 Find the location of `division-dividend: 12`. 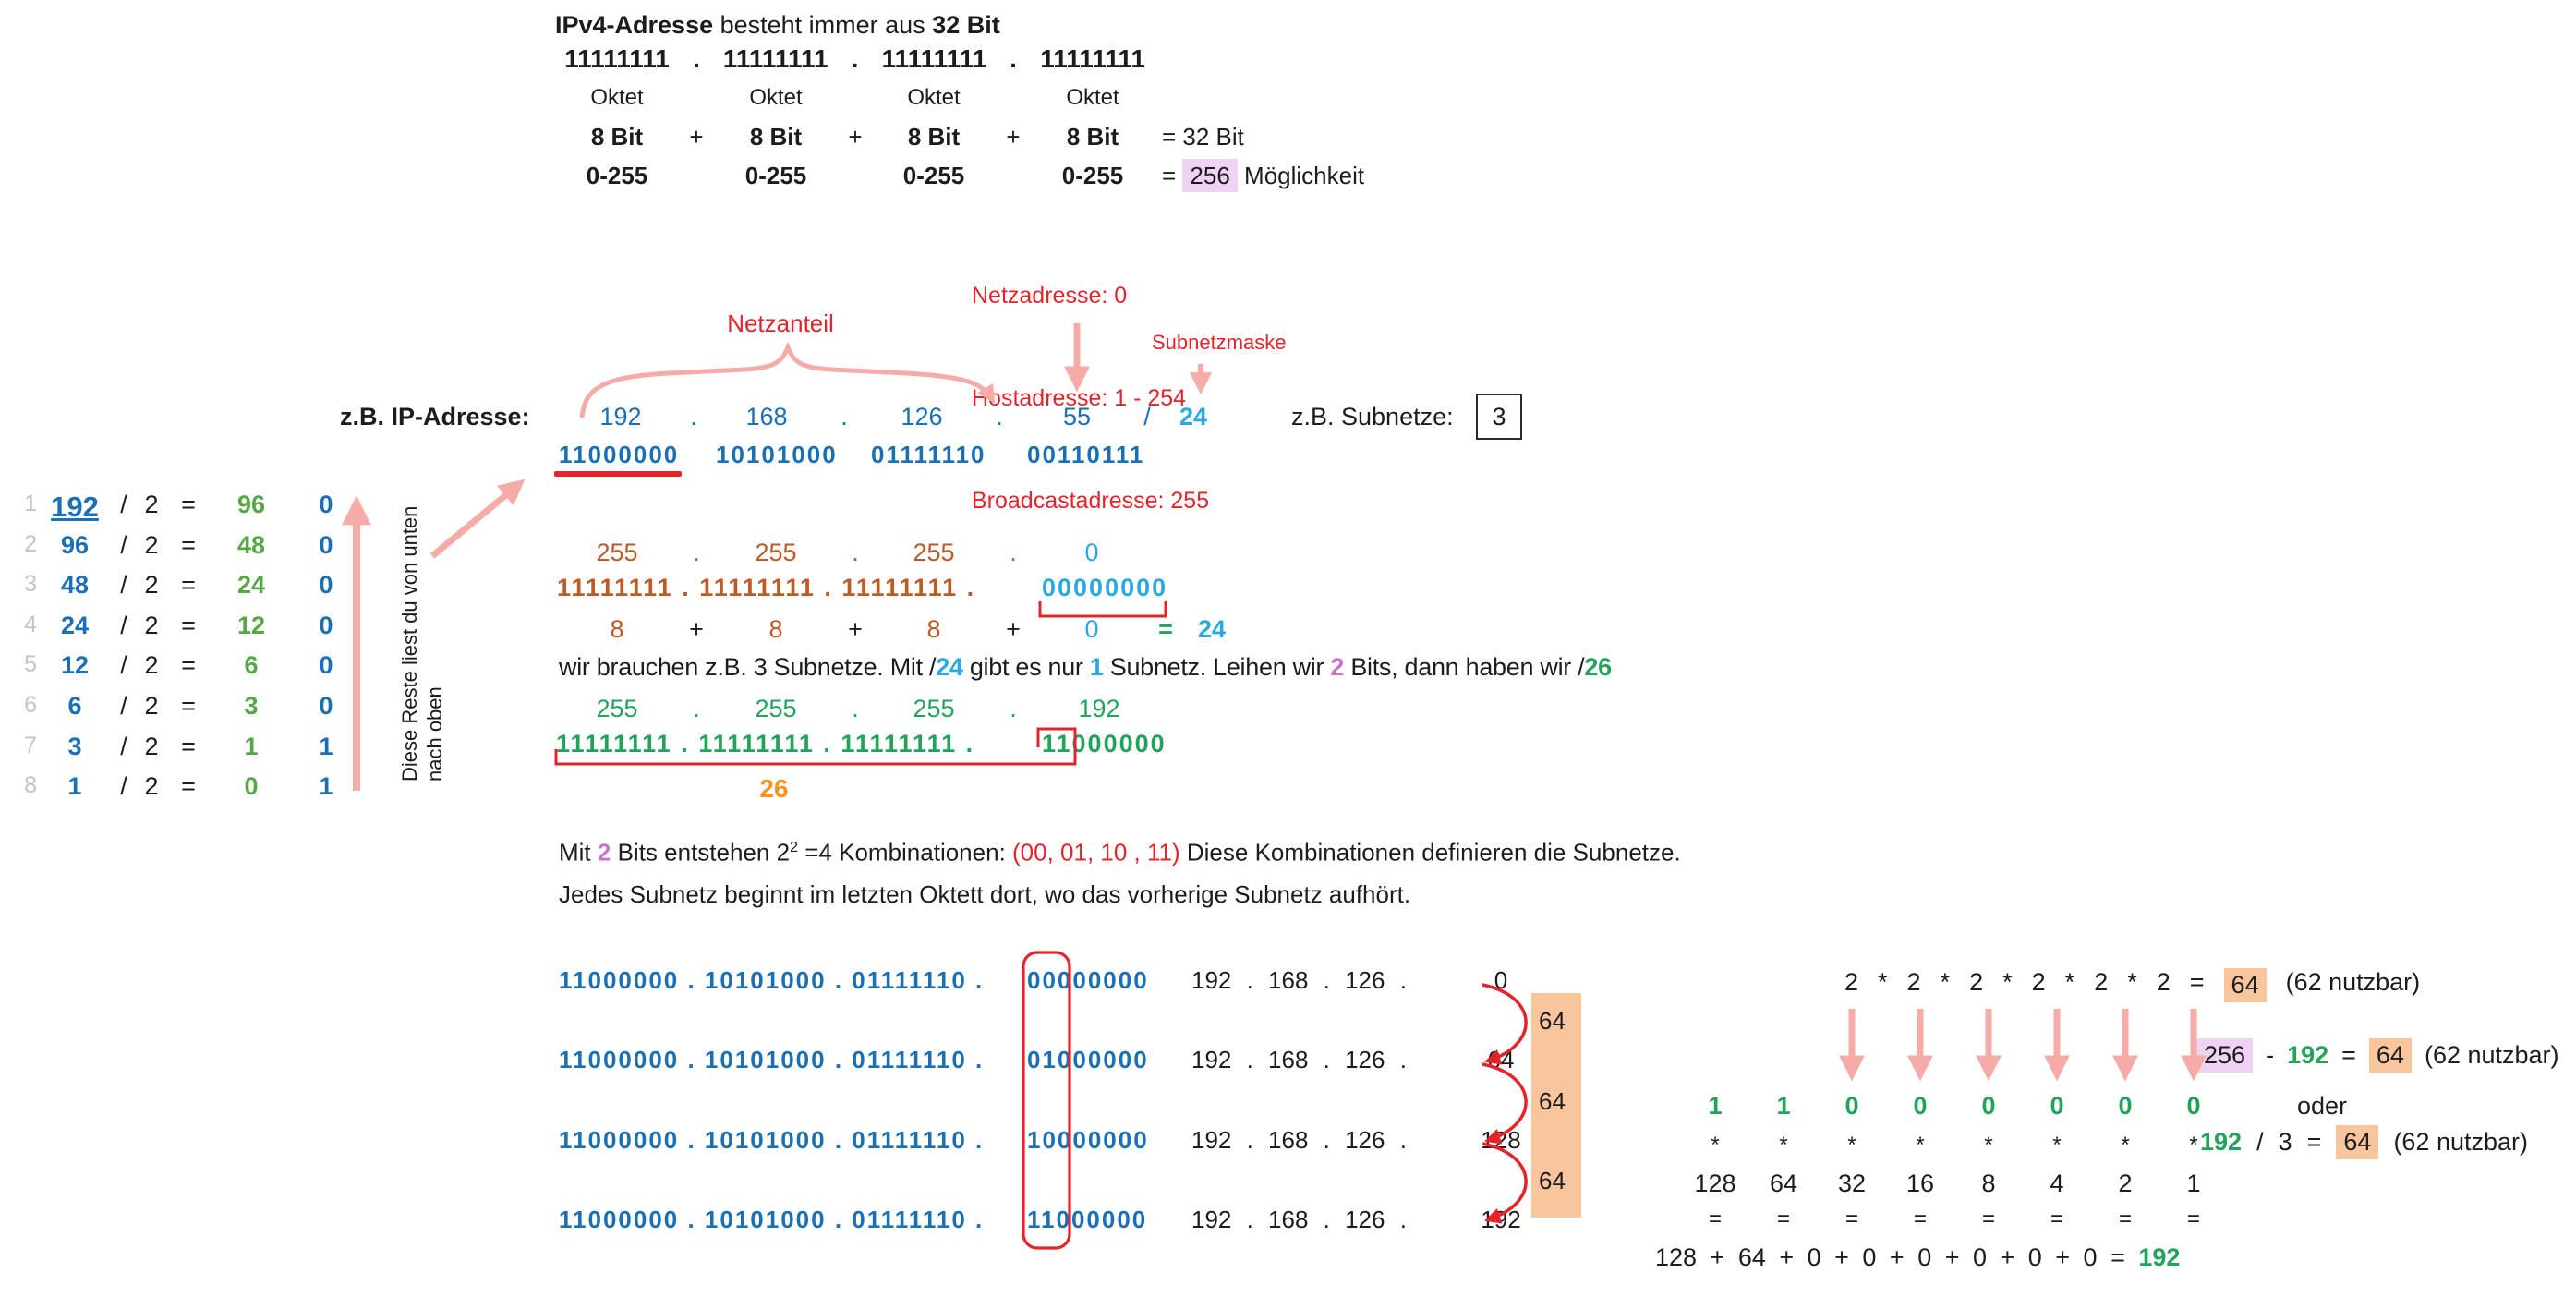

division-dividend: 12 is located at coordinates (75, 665).